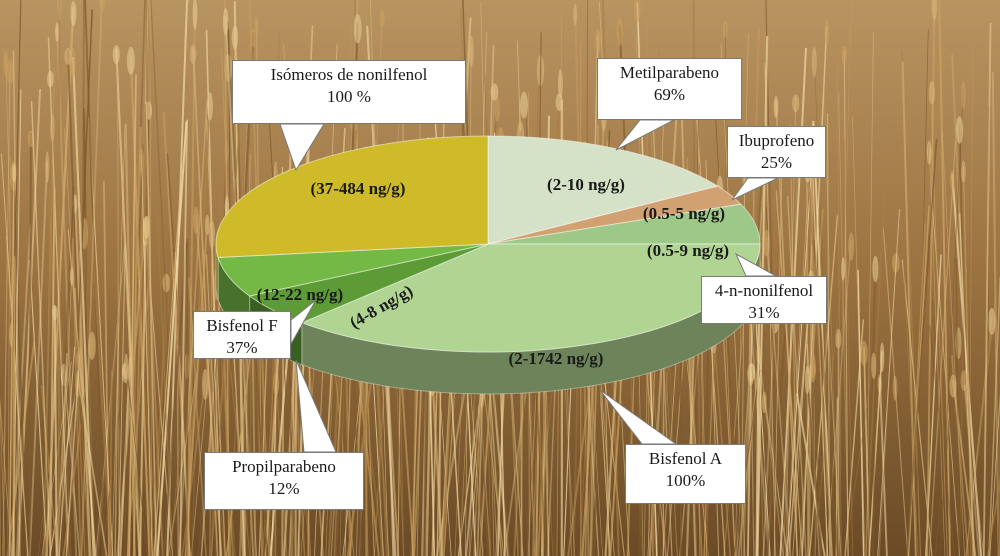 The image size is (1000, 556). What do you see at coordinates (603, 190) in the screenshot?
I see `pie-slice-metilparabeno` at bounding box center [603, 190].